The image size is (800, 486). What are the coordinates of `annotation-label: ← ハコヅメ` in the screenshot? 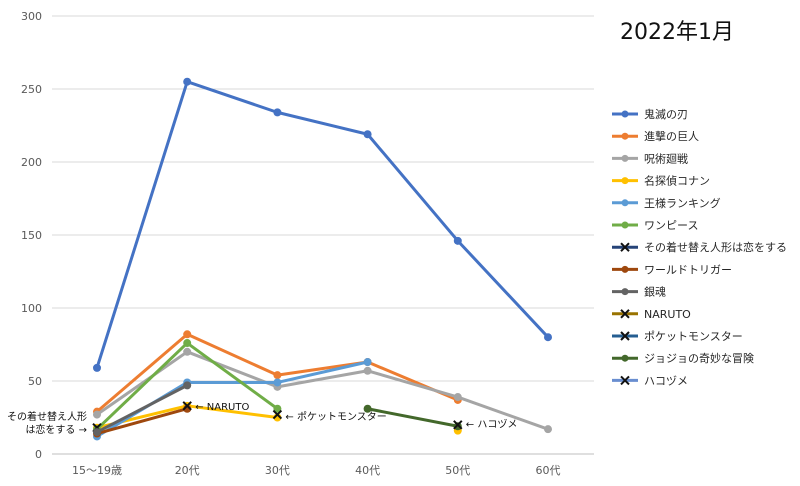 It's located at (492, 424).